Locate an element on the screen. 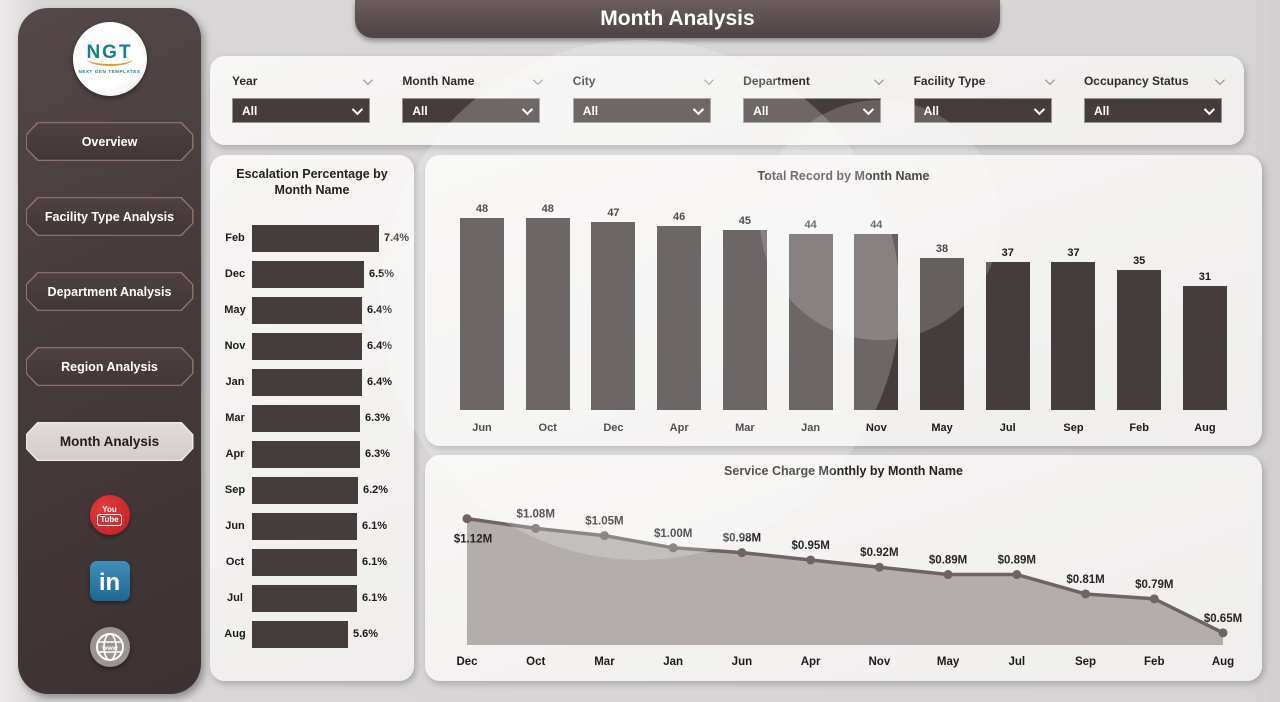  filter-label: Department is located at coordinates (776, 81).